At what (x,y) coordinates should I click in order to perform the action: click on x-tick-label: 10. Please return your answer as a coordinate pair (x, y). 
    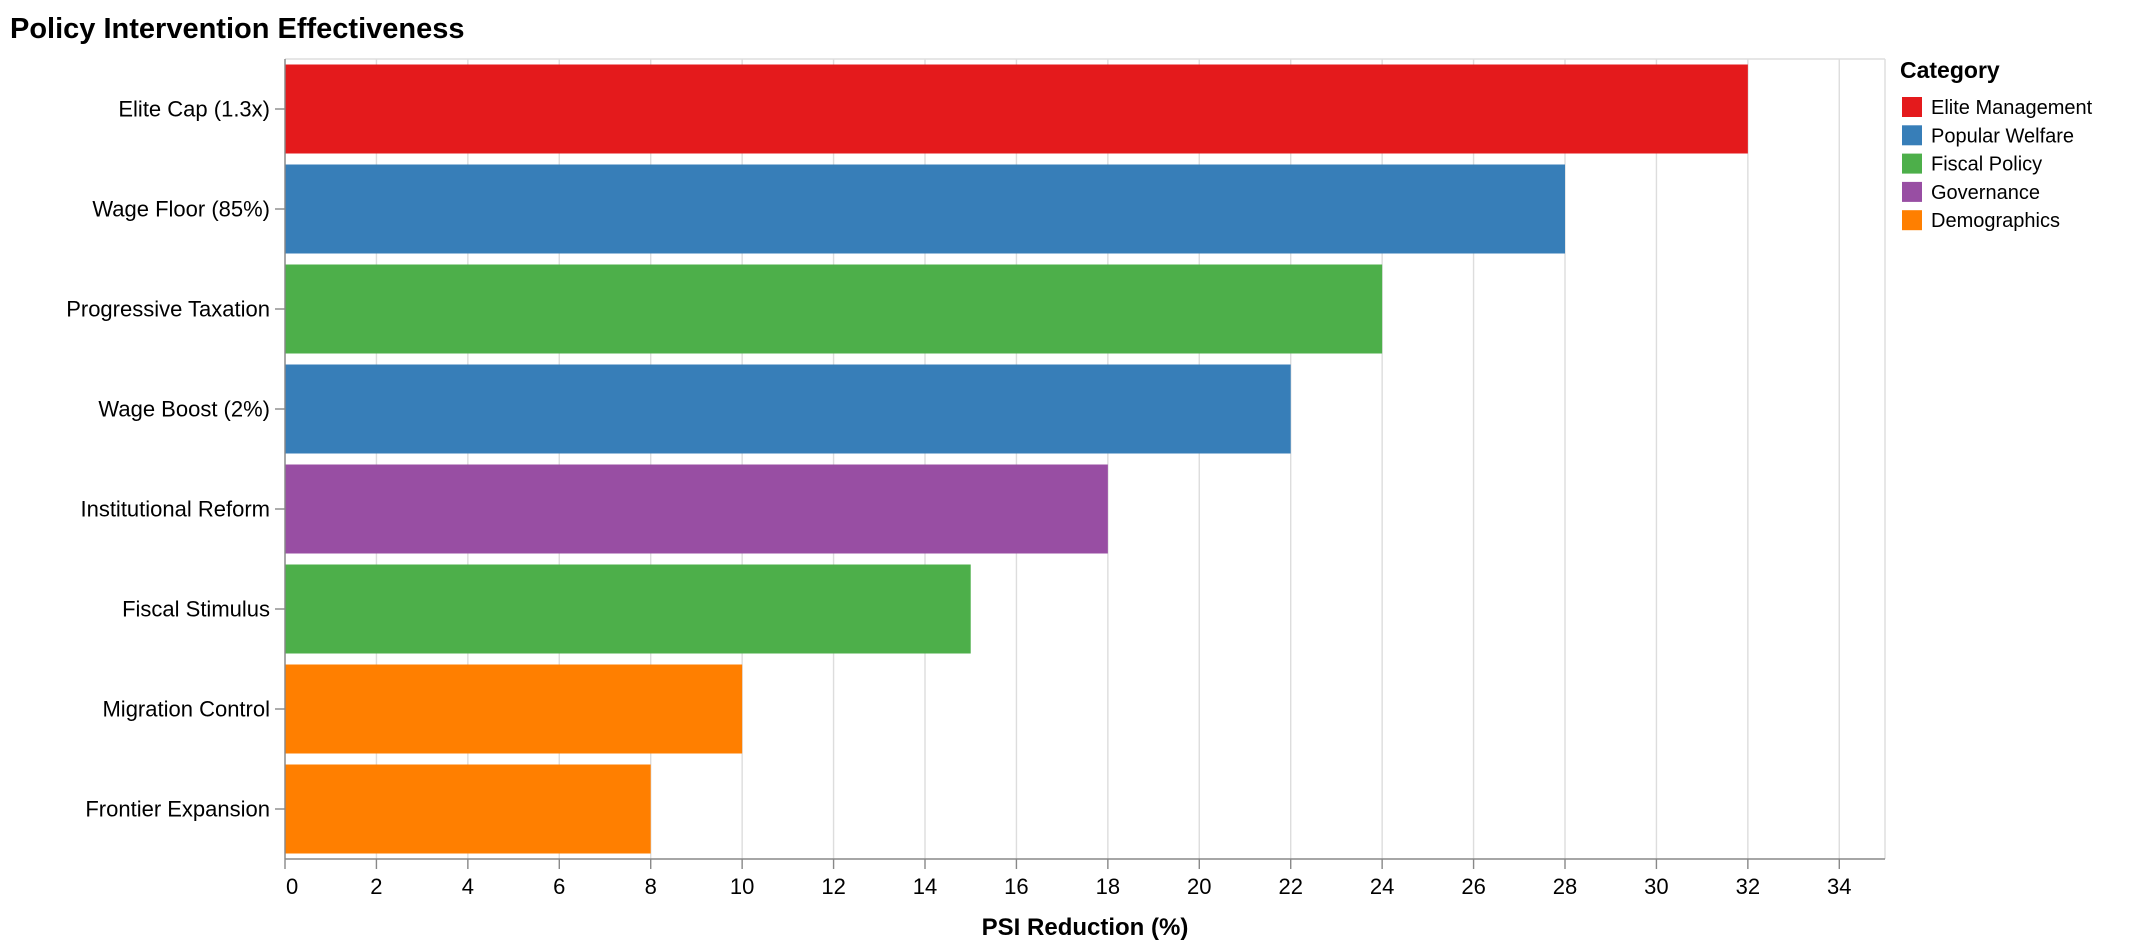
    Looking at the image, I should click on (742, 886).